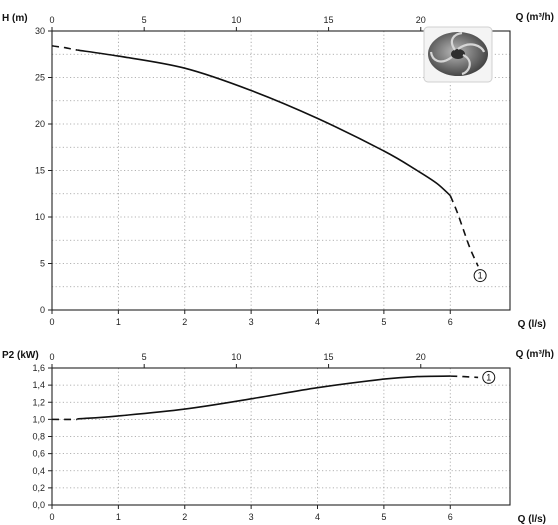 This screenshot has height=525, width=558. I want to click on y-tick-label: 0,4, so click(38, 471).